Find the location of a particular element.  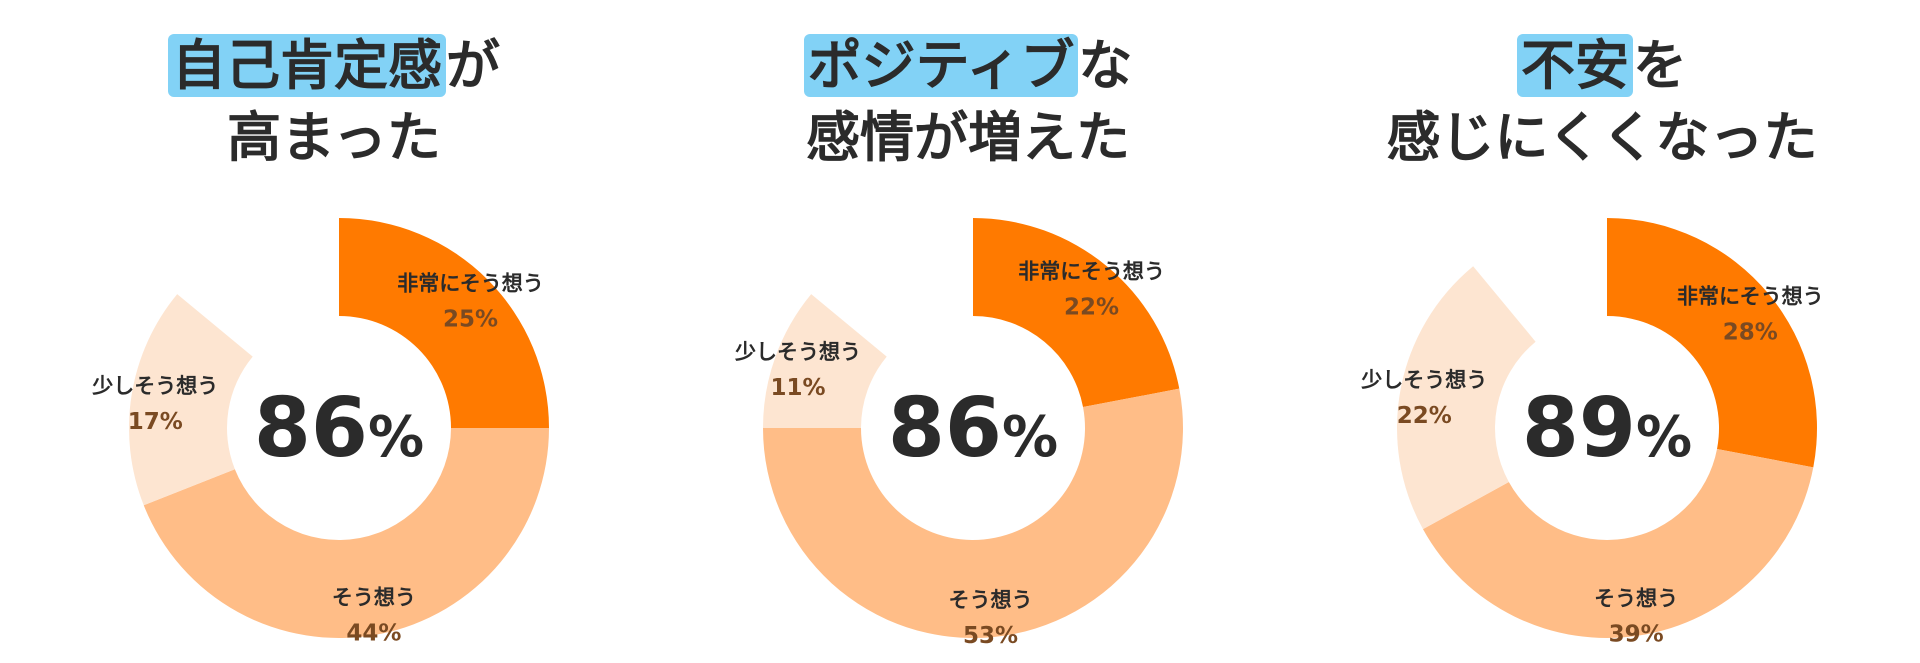

center-percentage: 89% is located at coordinates (1607, 428).